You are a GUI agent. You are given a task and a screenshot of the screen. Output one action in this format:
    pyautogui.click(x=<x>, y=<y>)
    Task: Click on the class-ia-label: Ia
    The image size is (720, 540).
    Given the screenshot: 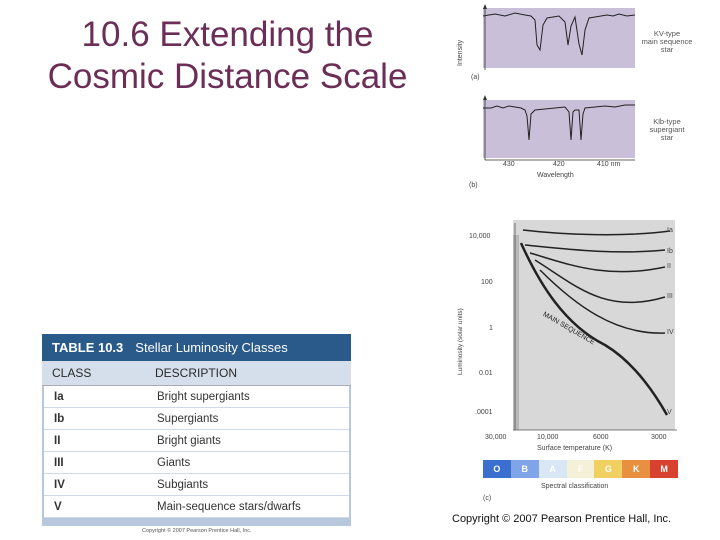 What is the action you would take?
    pyautogui.click(x=670, y=230)
    